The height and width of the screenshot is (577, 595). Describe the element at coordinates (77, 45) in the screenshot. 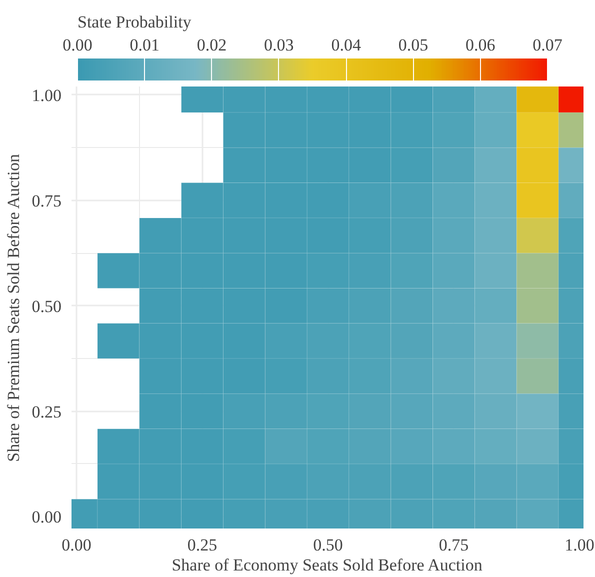

I see `color-bar-label: 0.00` at that location.